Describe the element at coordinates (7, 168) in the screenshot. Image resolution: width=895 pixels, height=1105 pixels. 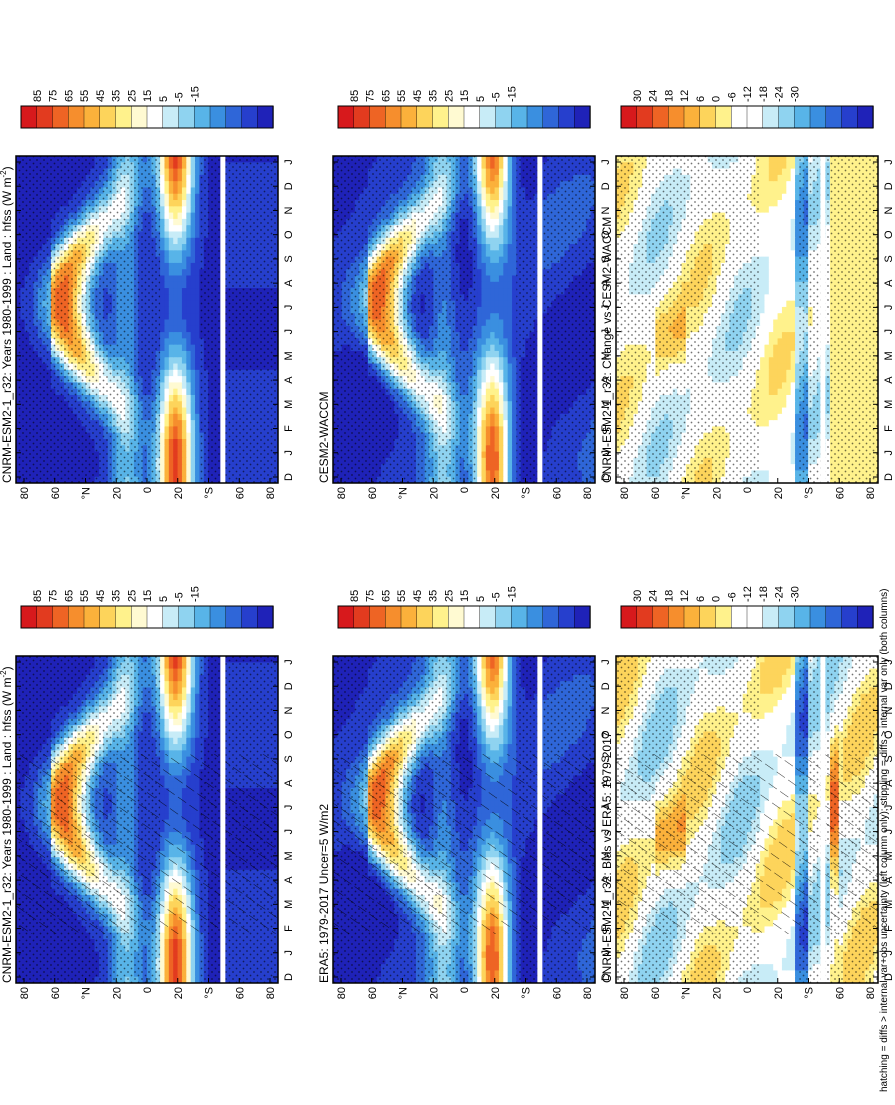
I see `panel-title-close: )` at that location.